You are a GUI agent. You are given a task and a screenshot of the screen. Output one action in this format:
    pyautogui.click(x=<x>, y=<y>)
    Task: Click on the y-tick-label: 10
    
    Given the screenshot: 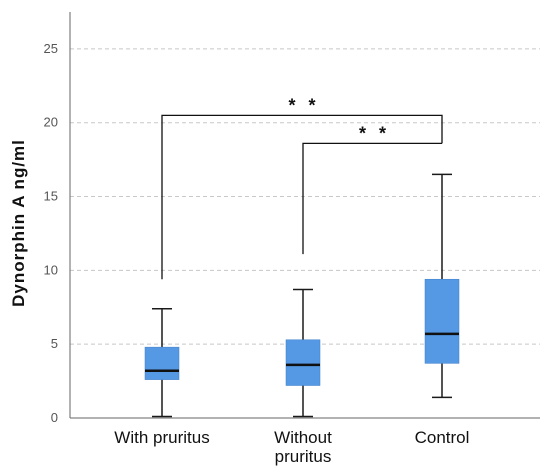 What is the action you would take?
    pyautogui.click(x=51, y=269)
    